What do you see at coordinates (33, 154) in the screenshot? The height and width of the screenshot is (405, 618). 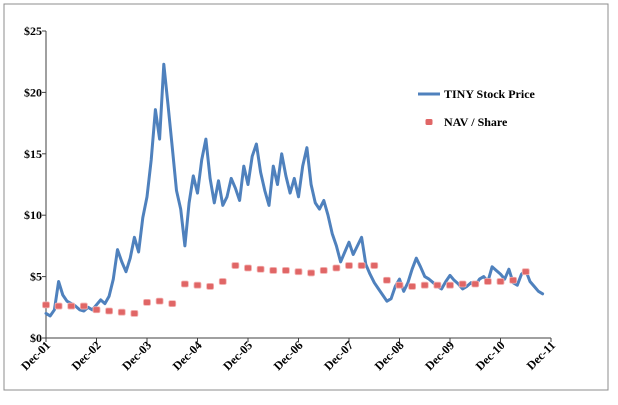 I see `y-tick-label: $15` at bounding box center [33, 154].